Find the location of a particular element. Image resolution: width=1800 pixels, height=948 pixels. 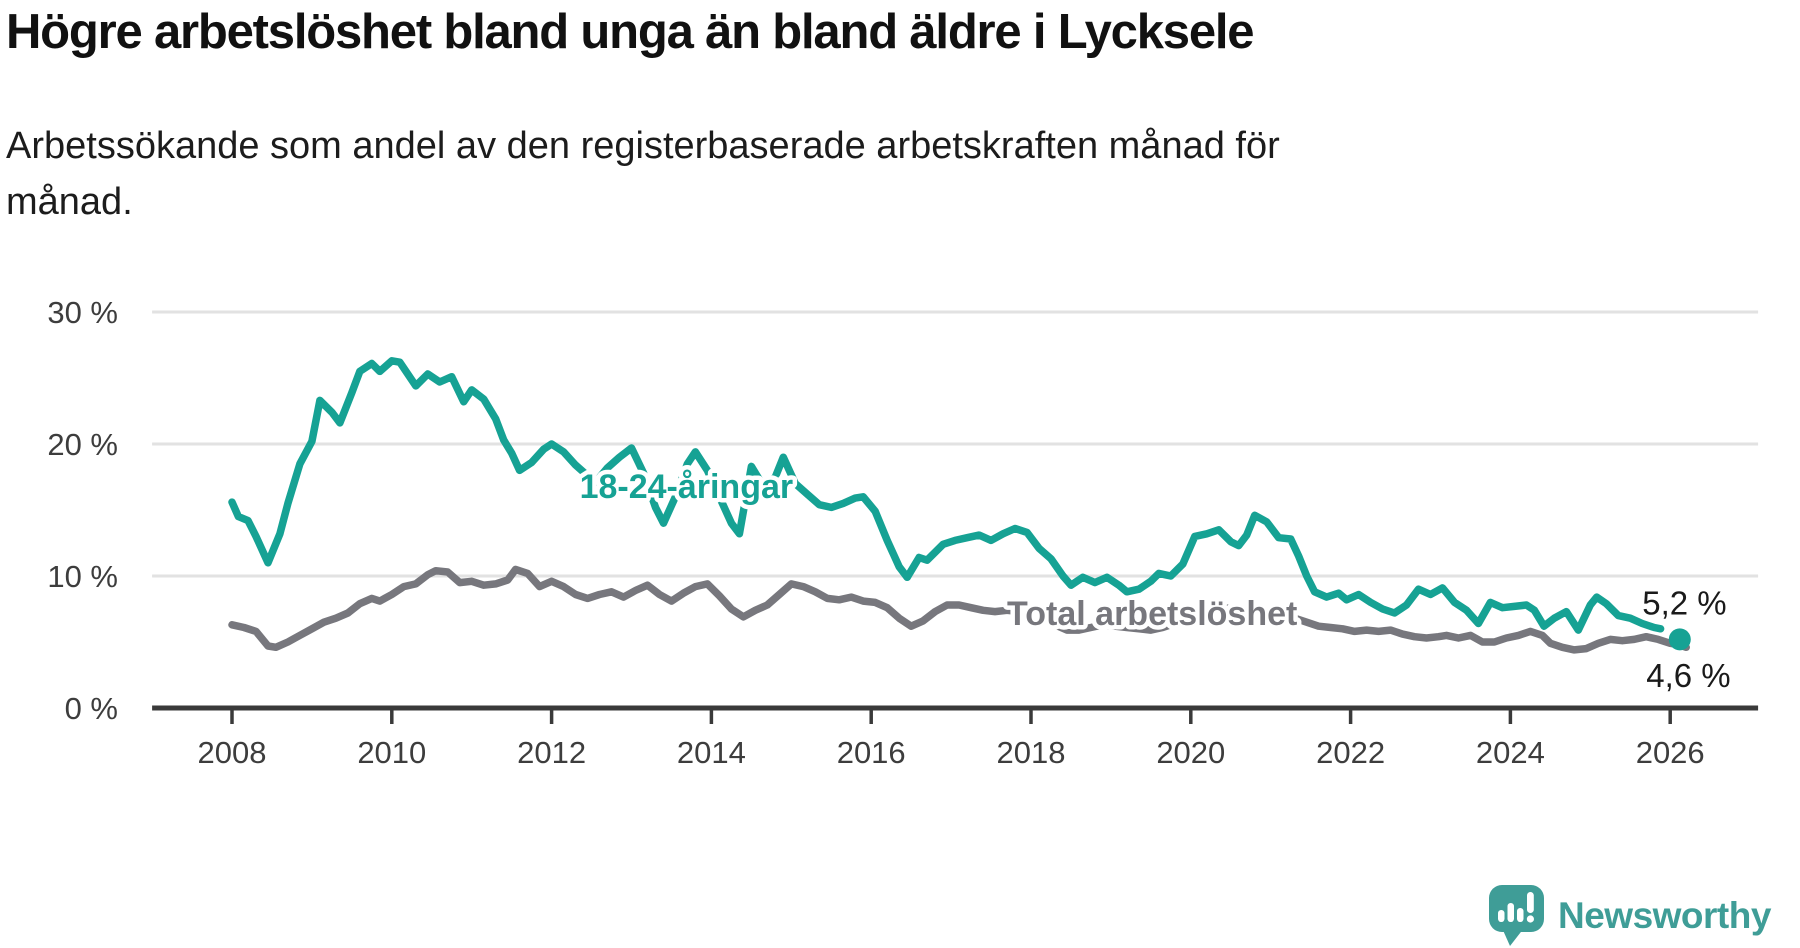

subtitle-line-2: månad. is located at coordinates (69, 202).